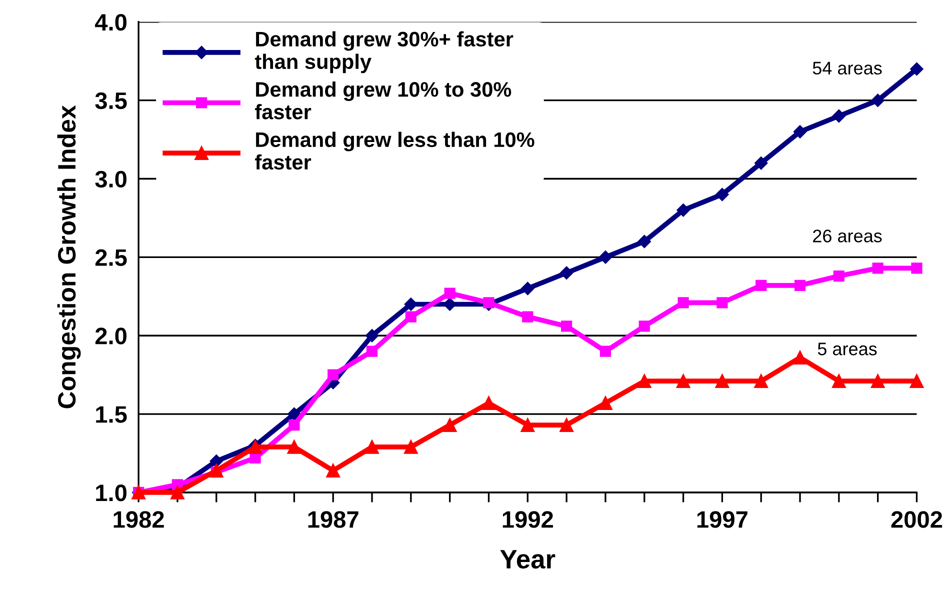  What do you see at coordinates (527, 519) in the screenshot?
I see `x-tick-label: 1992` at bounding box center [527, 519].